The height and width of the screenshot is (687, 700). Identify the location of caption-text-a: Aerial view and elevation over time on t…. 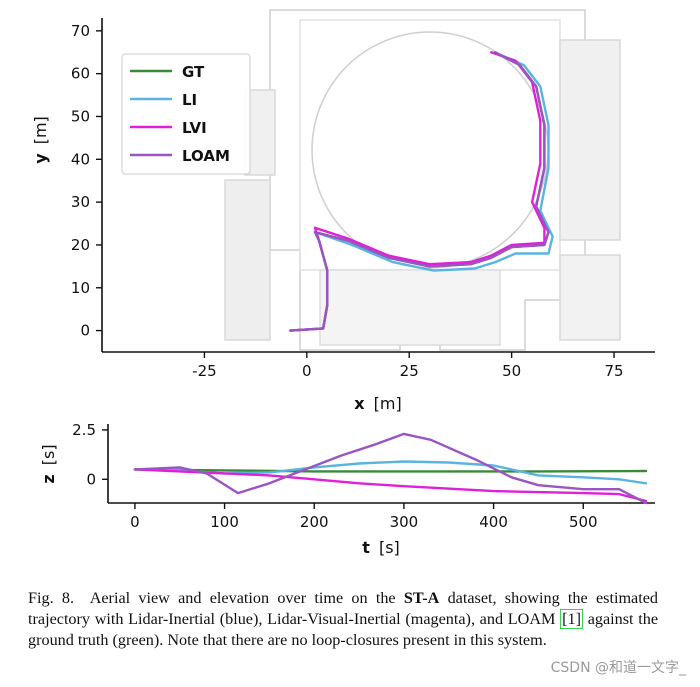
(242, 598).